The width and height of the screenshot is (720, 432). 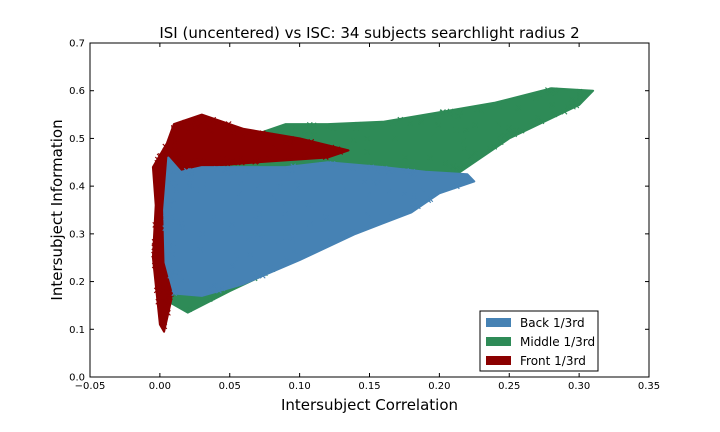 What do you see at coordinates (77, 330) in the screenshot?
I see `y-tick-label: 0.1` at bounding box center [77, 330].